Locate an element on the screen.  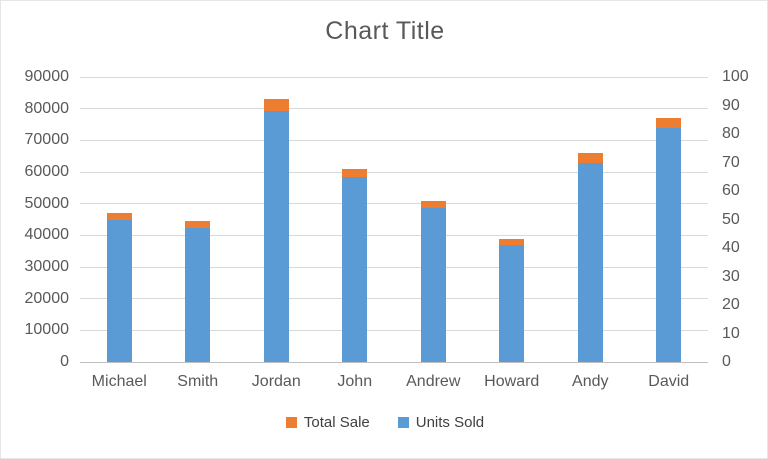
left-axis-tick: 40000 is located at coordinates (47, 235).